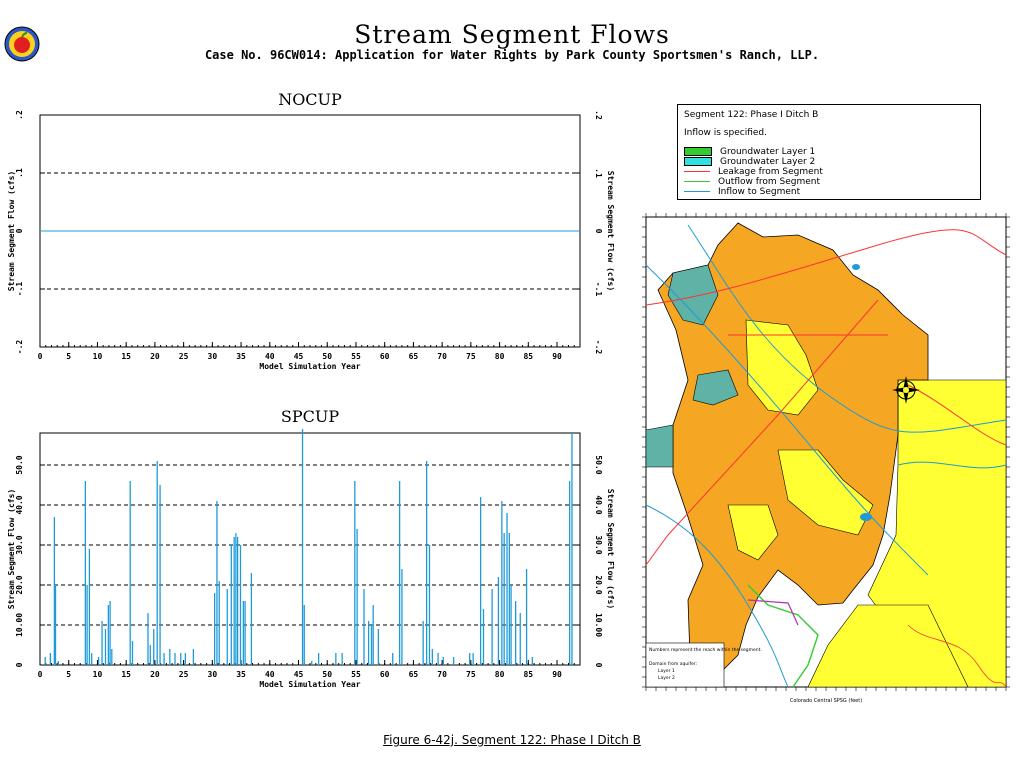 This screenshot has height=768, width=1024. What do you see at coordinates (598, 289) in the screenshot?
I see `y-tick-label-right: -.1` at bounding box center [598, 289].